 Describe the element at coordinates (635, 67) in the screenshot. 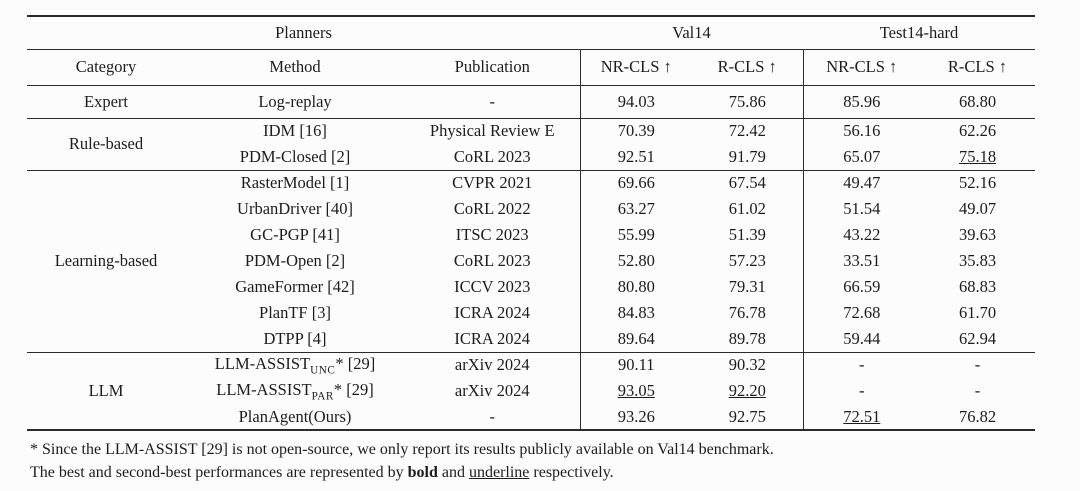

I see `col-header-val-nr-cls: NR-CLS ↑` at that location.